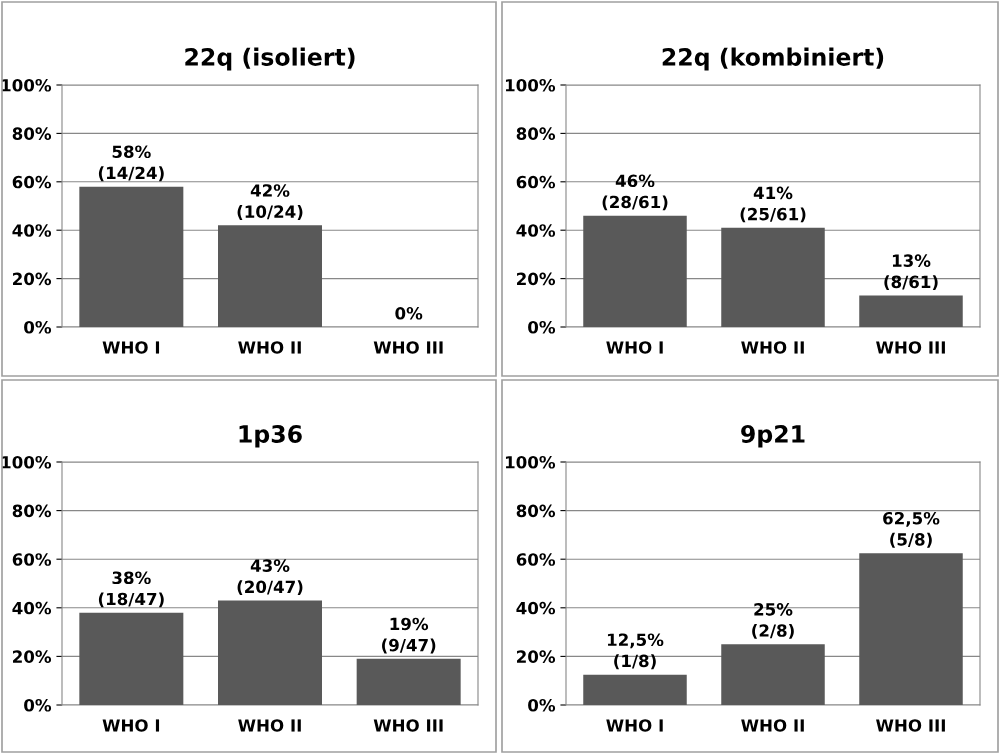 This screenshot has height=754, width=1001. What do you see at coordinates (773, 204) in the screenshot?
I see `data-label: 41% (25/61)` at bounding box center [773, 204].